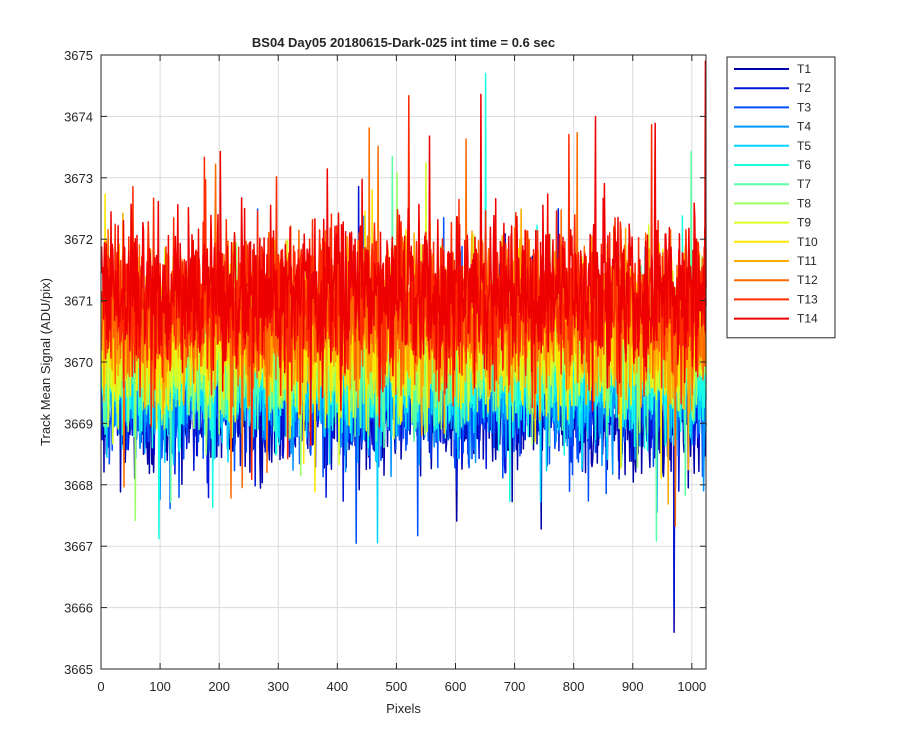 The width and height of the screenshot is (900, 750). I want to click on legend-label: T4, so click(804, 127).